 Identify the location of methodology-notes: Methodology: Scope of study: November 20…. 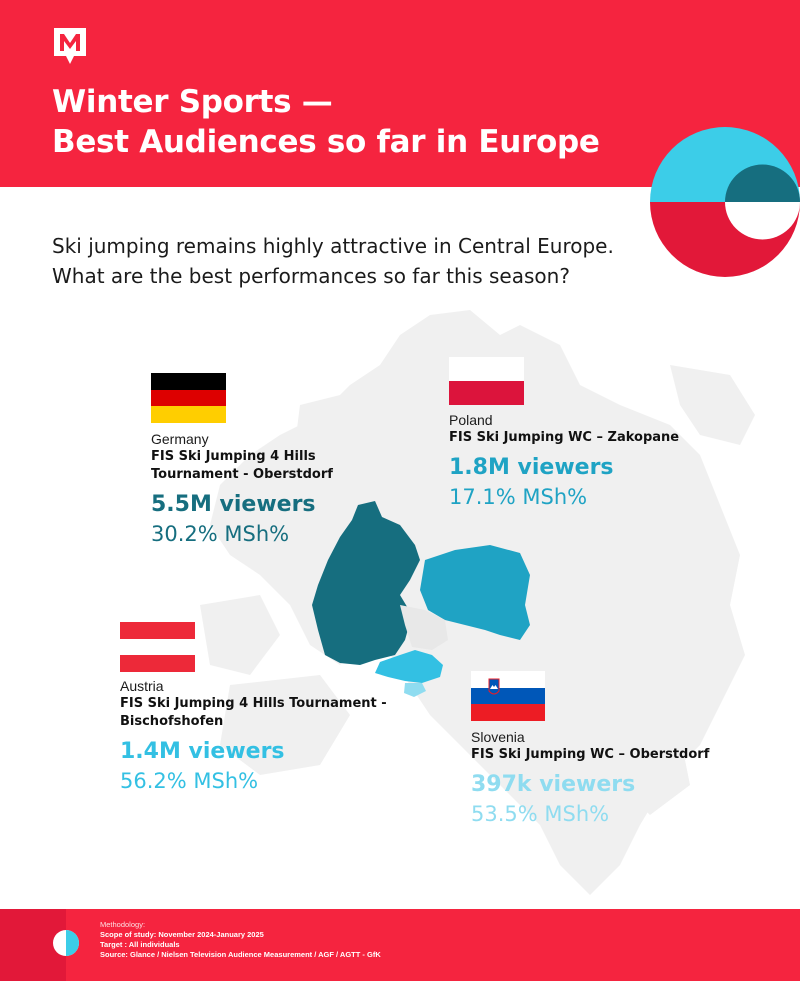
(240, 940).